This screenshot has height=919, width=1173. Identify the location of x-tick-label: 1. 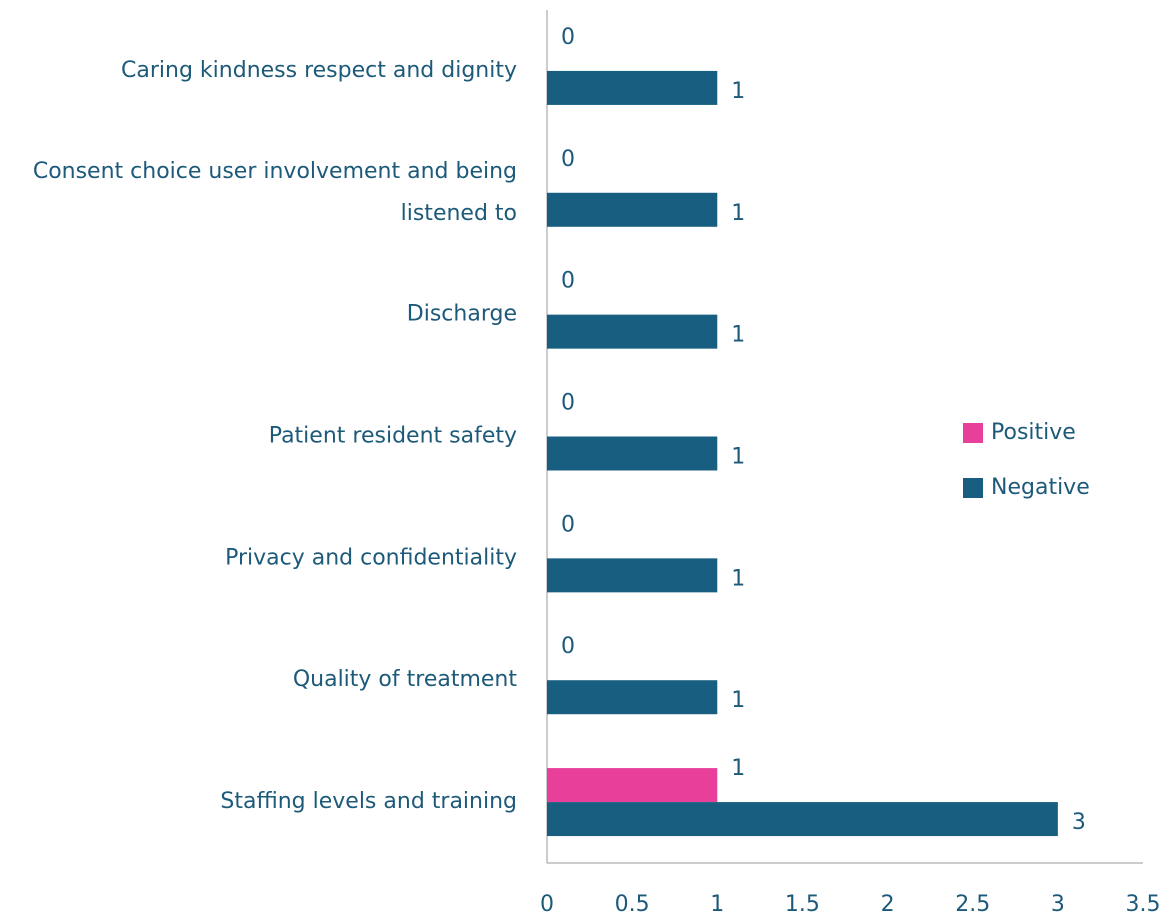
(717, 904).